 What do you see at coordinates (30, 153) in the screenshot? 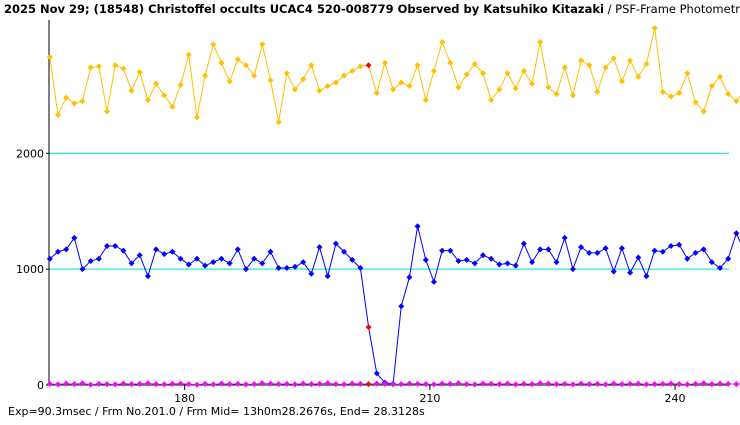
I see `y-tick-label-2000: 2000` at bounding box center [30, 153].